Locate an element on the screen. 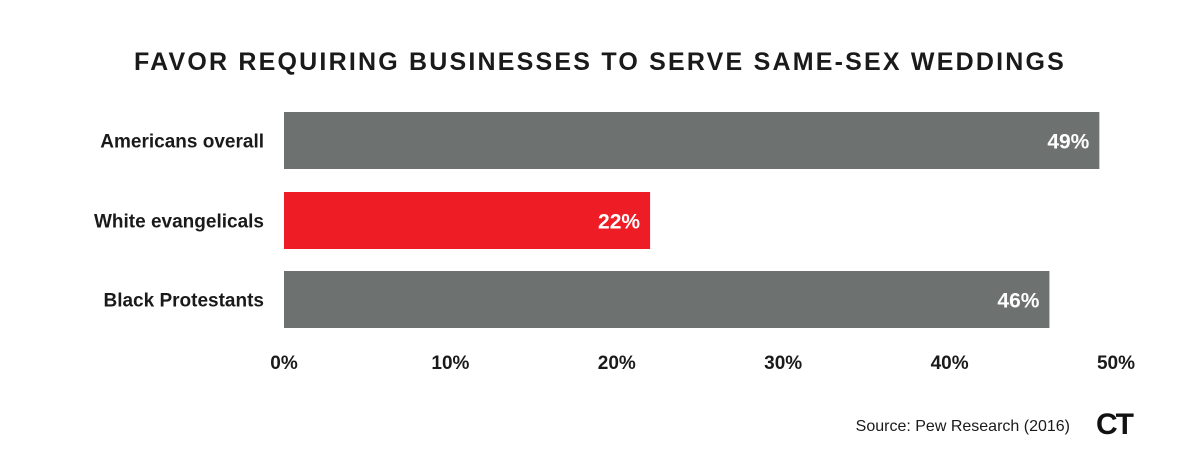 The height and width of the screenshot is (469, 1200). source-note: Source: Pew Research (2016) is located at coordinates (963, 426).